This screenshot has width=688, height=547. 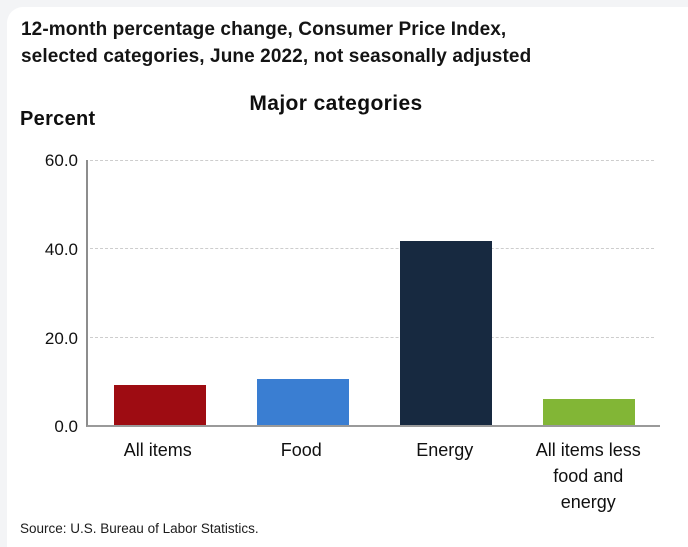 I want to click on bar-slot-all-items, so click(x=159, y=292).